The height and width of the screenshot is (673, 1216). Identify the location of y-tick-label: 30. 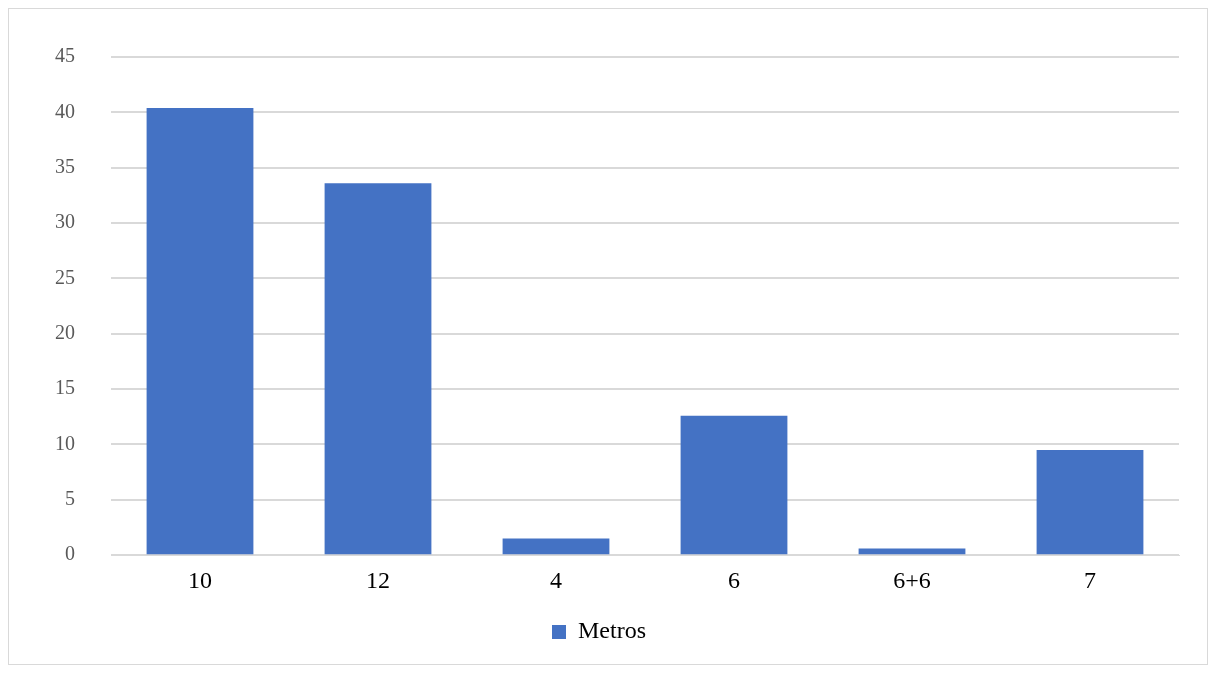
(65, 221).